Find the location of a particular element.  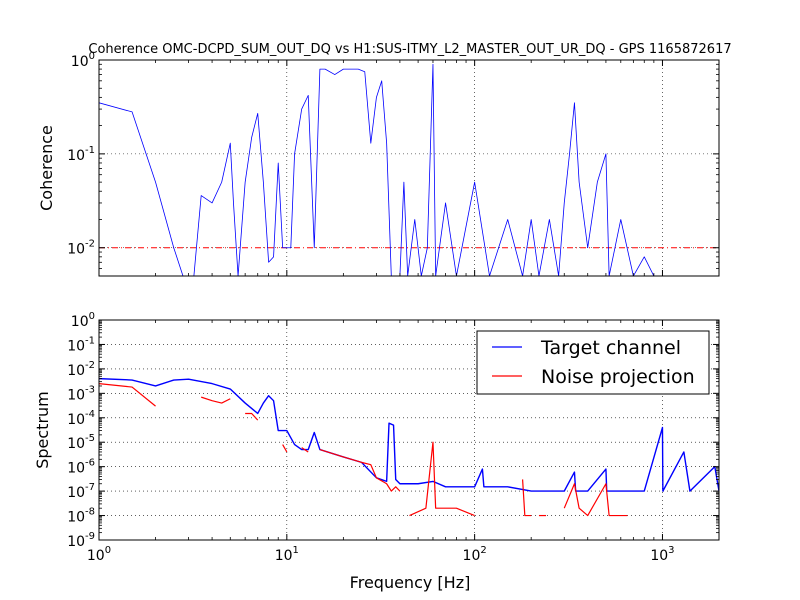

spectrum-y-label: Spectrum is located at coordinates (42, 430).